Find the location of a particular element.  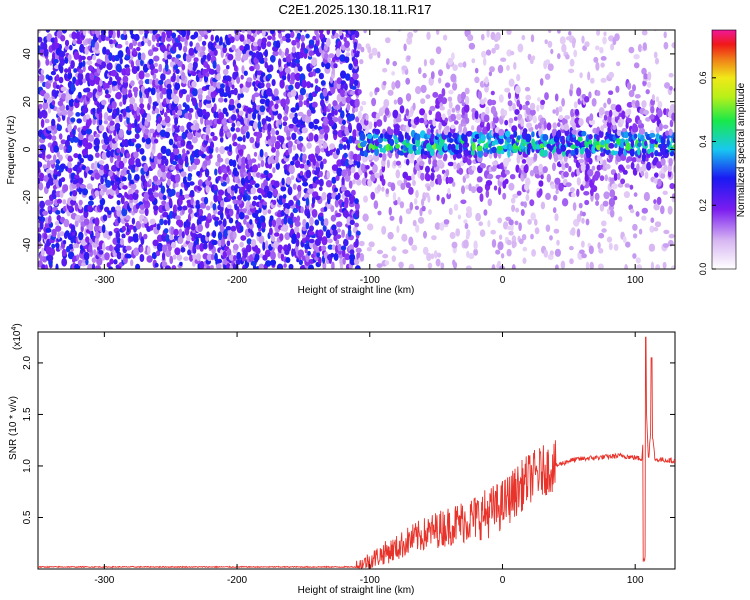

snr-multiplier-close: ) is located at coordinates (17, 324).